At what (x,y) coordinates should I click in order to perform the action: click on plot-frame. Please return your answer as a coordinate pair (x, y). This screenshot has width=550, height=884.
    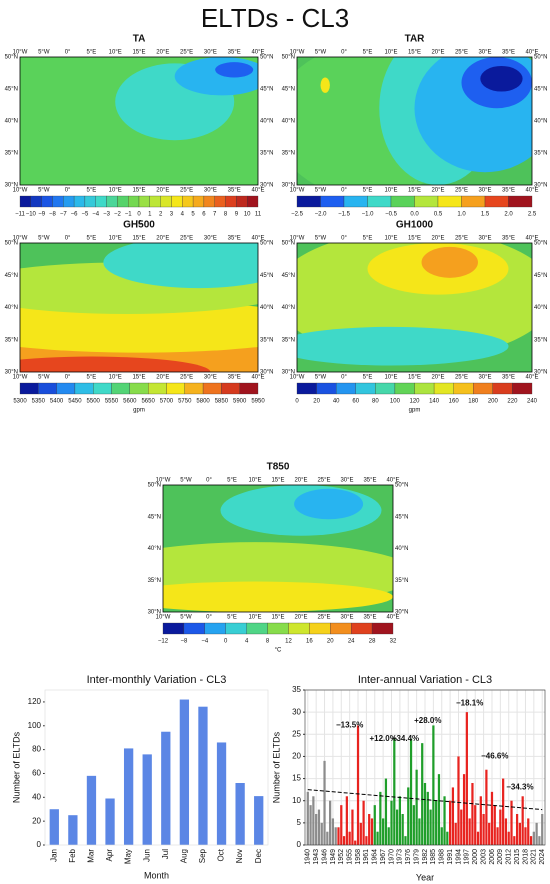
    Looking at the image, I should click on (156, 767).